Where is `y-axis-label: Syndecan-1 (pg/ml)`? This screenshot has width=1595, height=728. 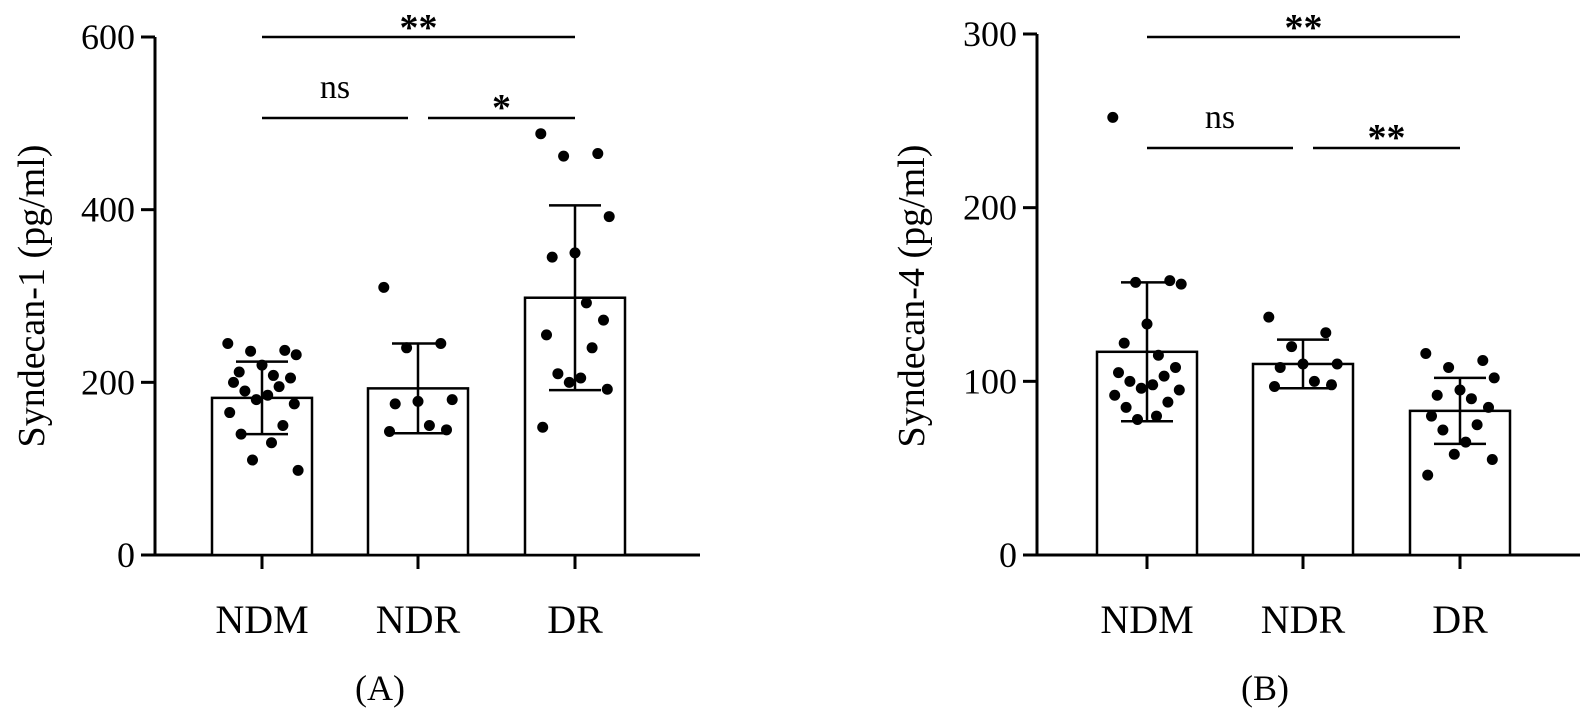
y-axis-label: Syndecan-1 (pg/ml) is located at coordinates (32, 296).